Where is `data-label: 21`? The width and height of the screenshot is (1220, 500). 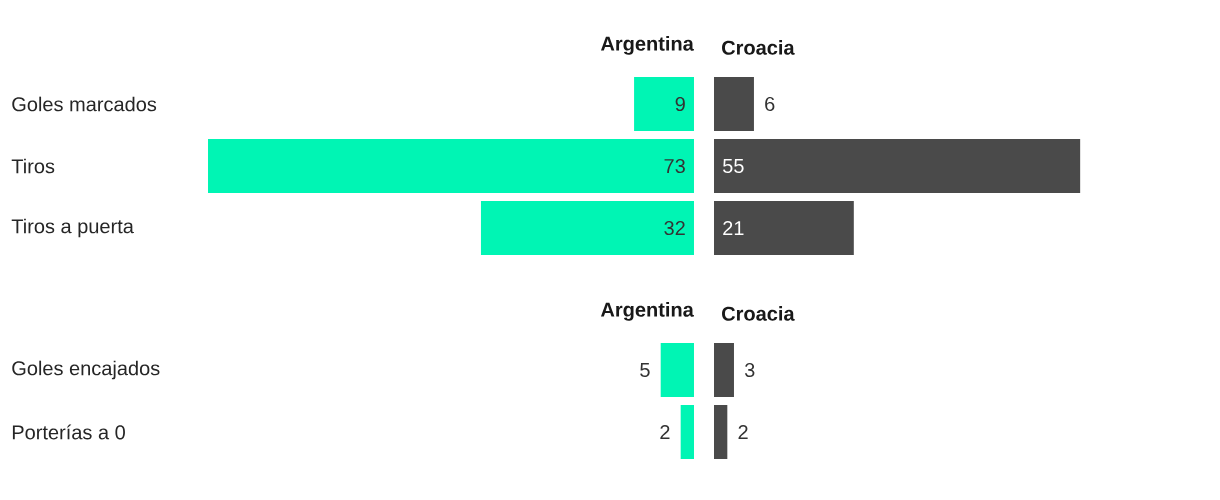 data-label: 21 is located at coordinates (733, 228).